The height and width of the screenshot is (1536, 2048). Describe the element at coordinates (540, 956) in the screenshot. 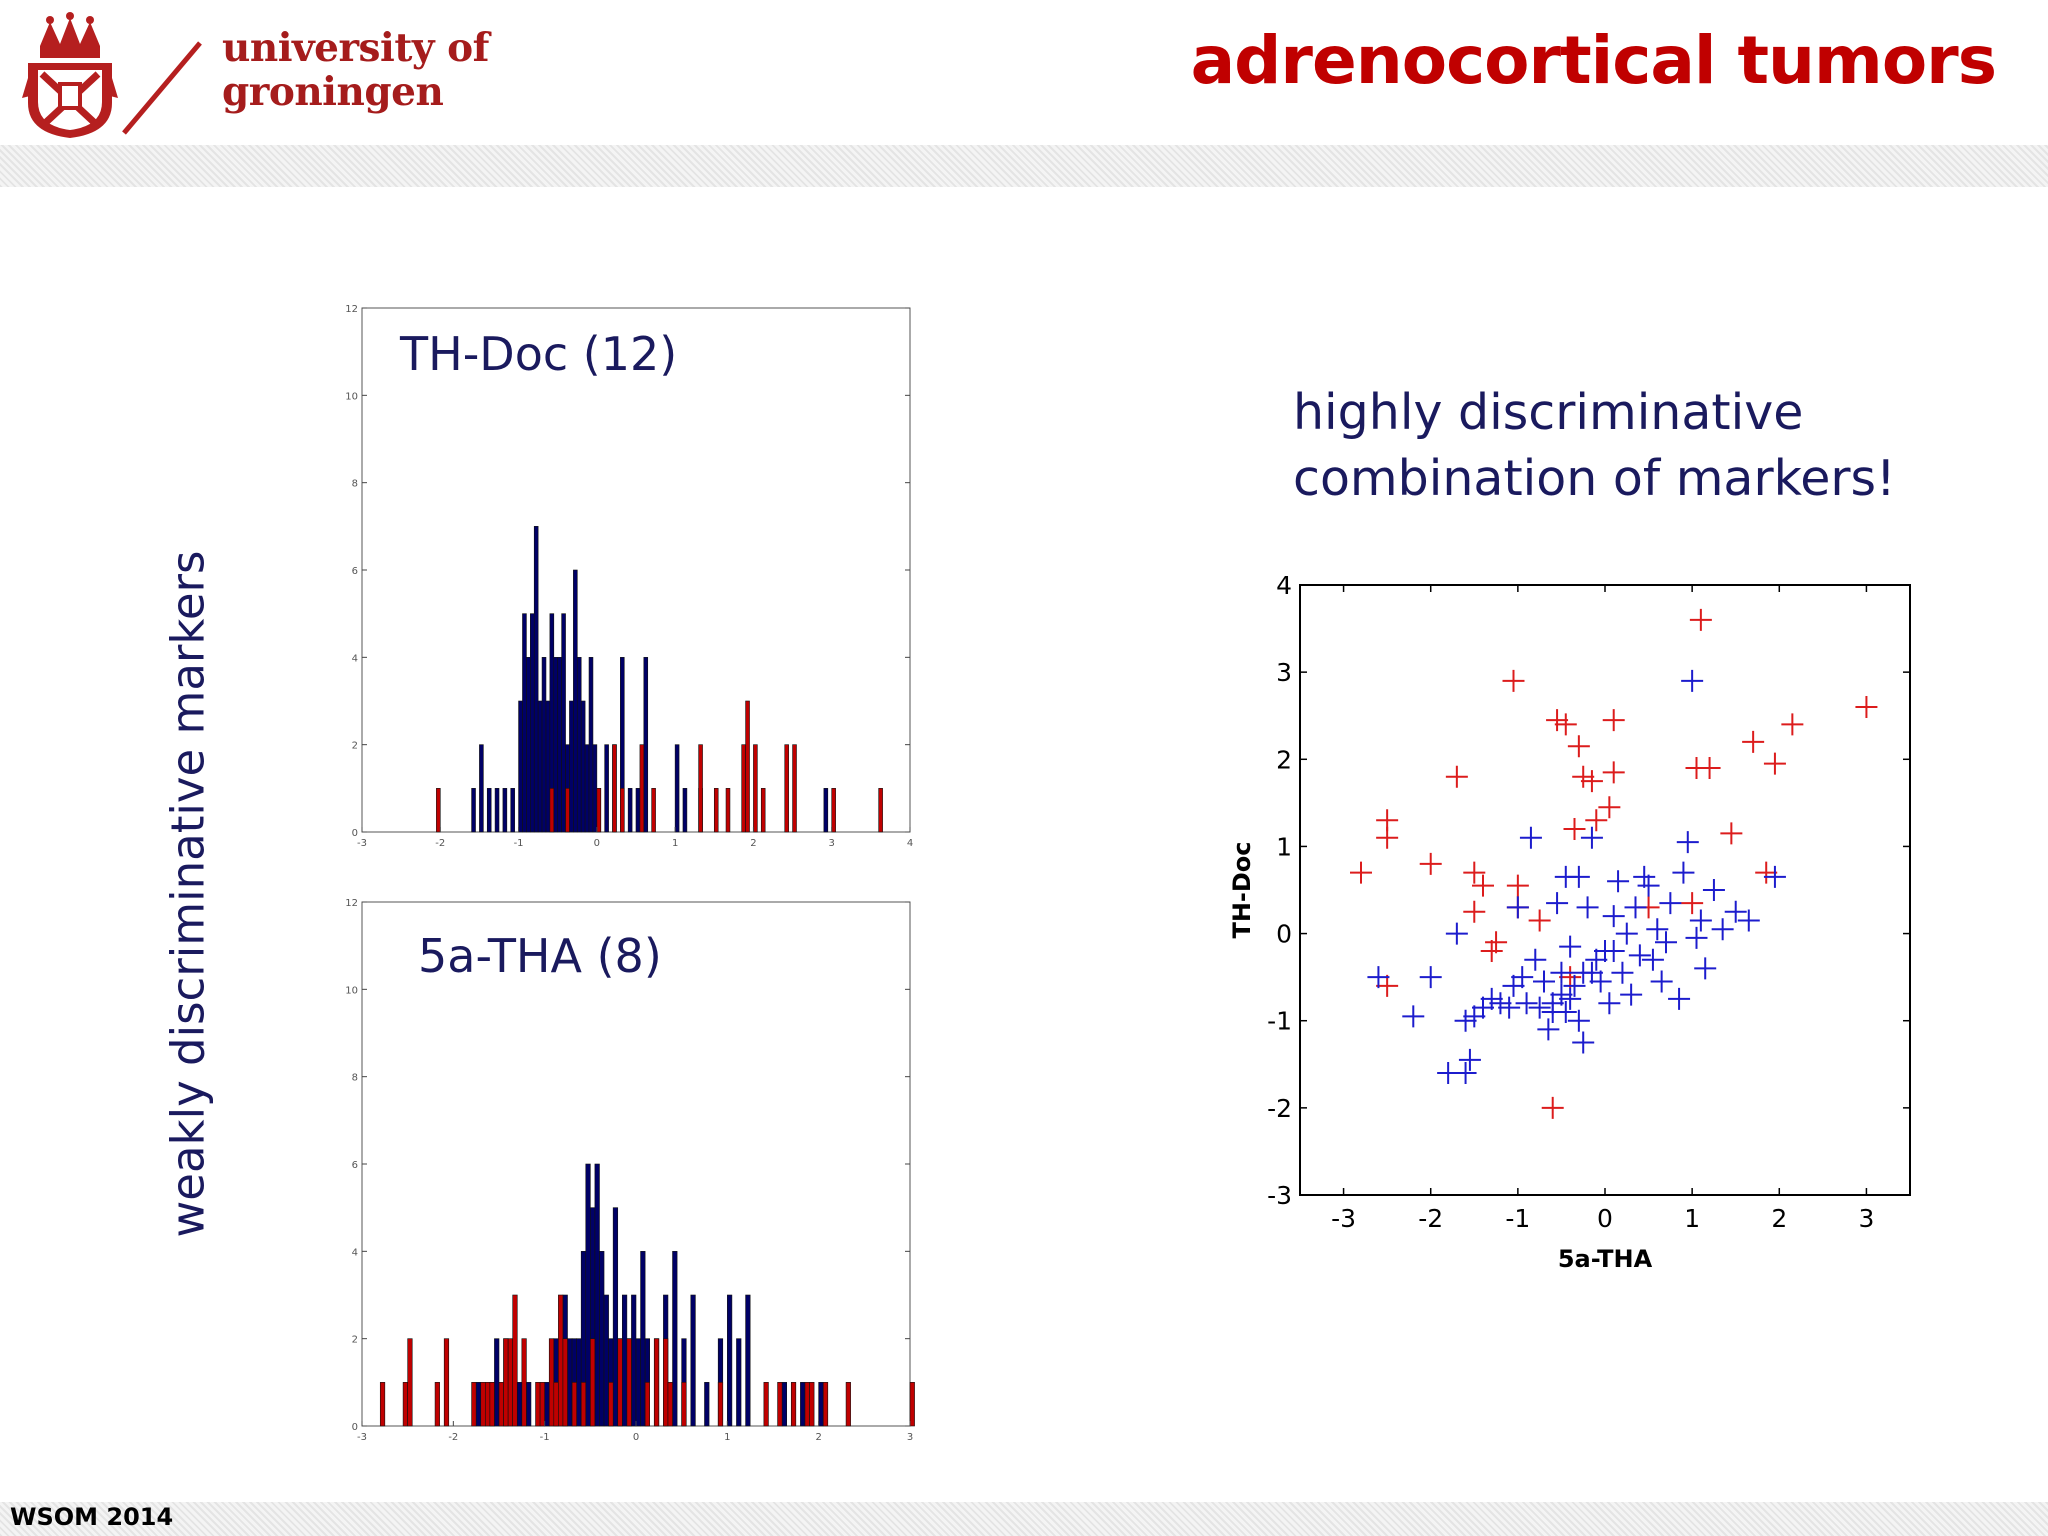

I see `histogram-title: 5a-THA (8)` at that location.